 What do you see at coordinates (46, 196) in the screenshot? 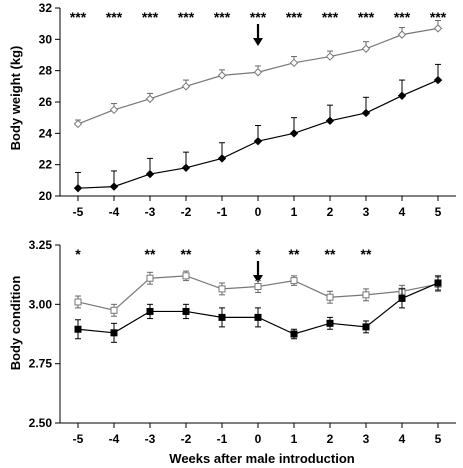
I see `top-chart-y-tick-label: 20` at bounding box center [46, 196].